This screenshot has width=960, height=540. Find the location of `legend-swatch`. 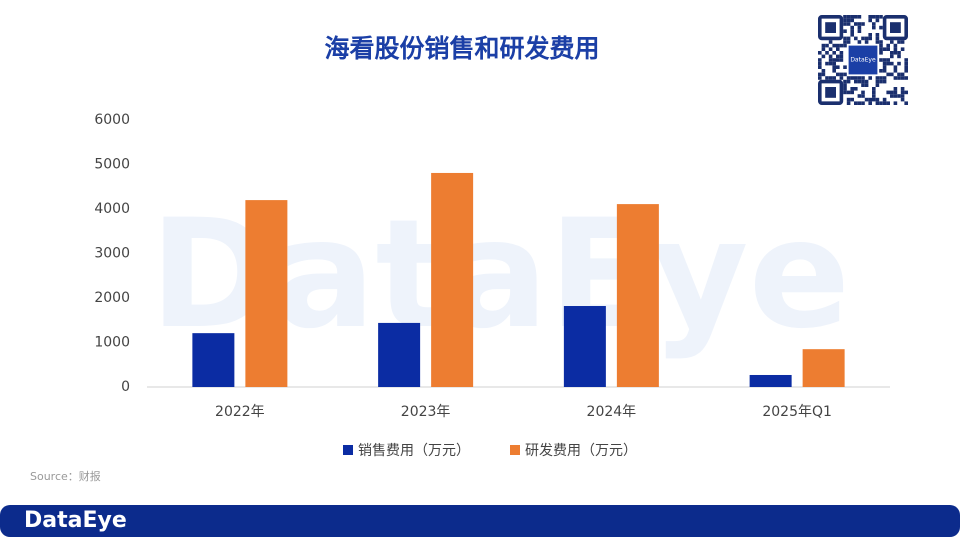

legend-swatch is located at coordinates (515, 450).